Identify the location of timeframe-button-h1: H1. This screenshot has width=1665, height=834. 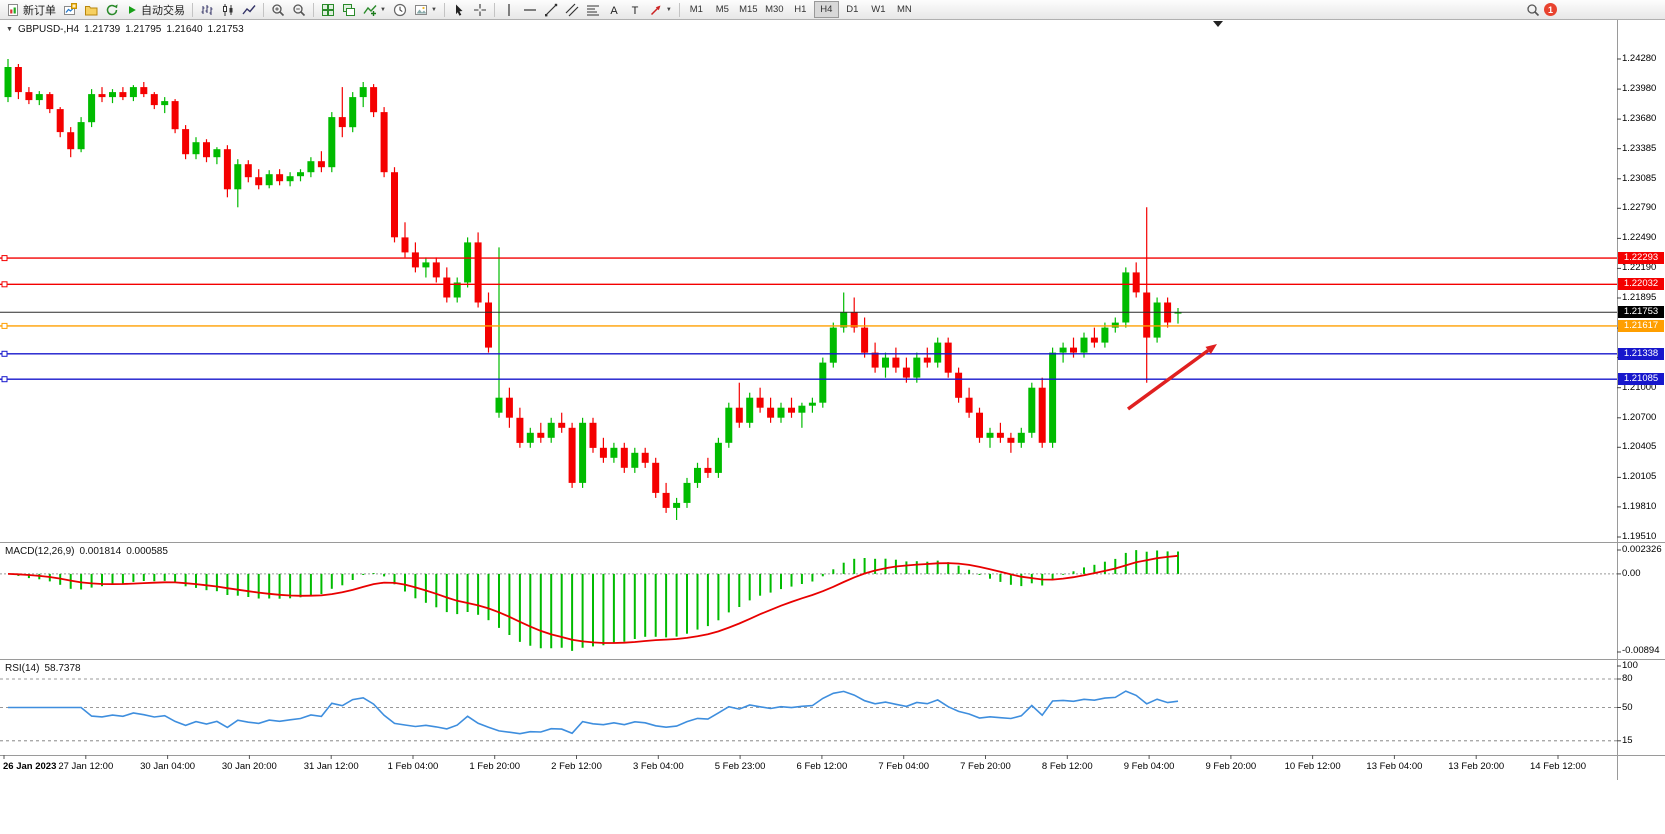
(800, 9).